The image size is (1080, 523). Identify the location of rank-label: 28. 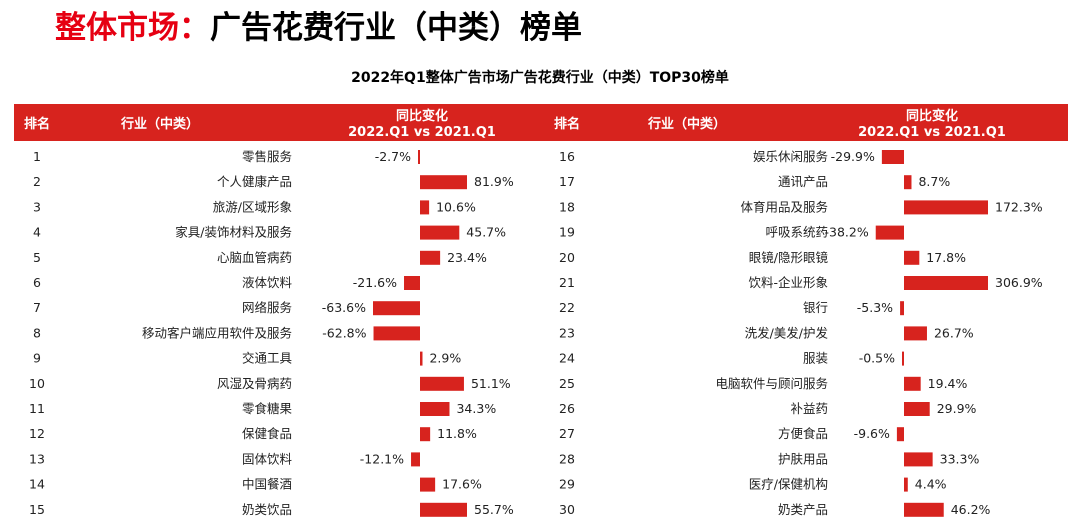
(567, 458).